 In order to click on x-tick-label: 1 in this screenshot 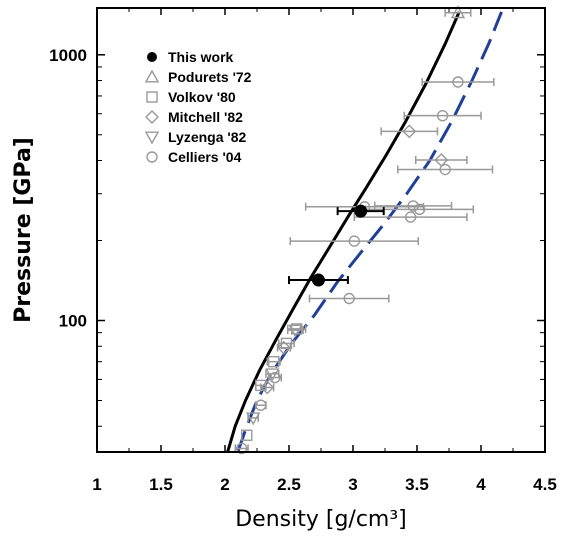, I will do `click(96, 484)`.